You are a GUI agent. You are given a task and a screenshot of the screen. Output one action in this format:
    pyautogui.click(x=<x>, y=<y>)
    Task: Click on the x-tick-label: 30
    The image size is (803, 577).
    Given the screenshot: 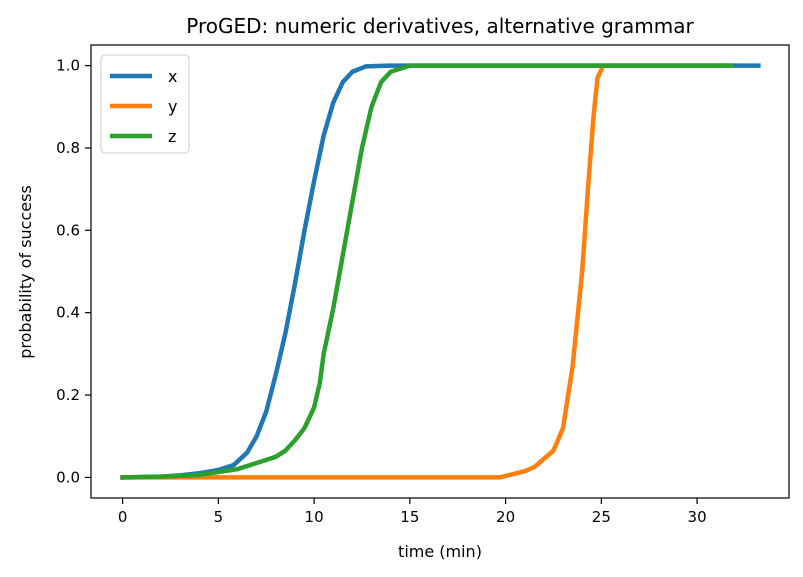 What is the action you would take?
    pyautogui.click(x=697, y=517)
    